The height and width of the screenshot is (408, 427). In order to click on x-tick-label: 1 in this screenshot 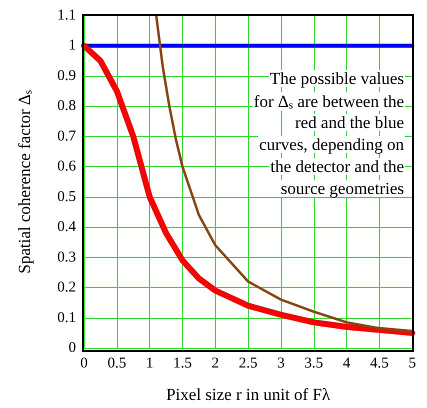, I will do `click(150, 364)`.